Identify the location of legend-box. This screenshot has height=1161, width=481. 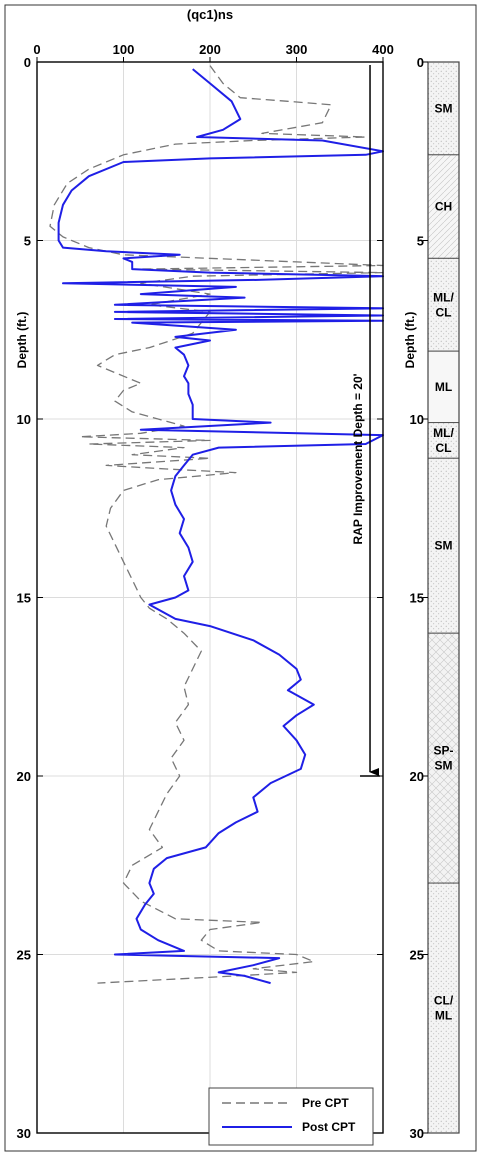
(291, 1116).